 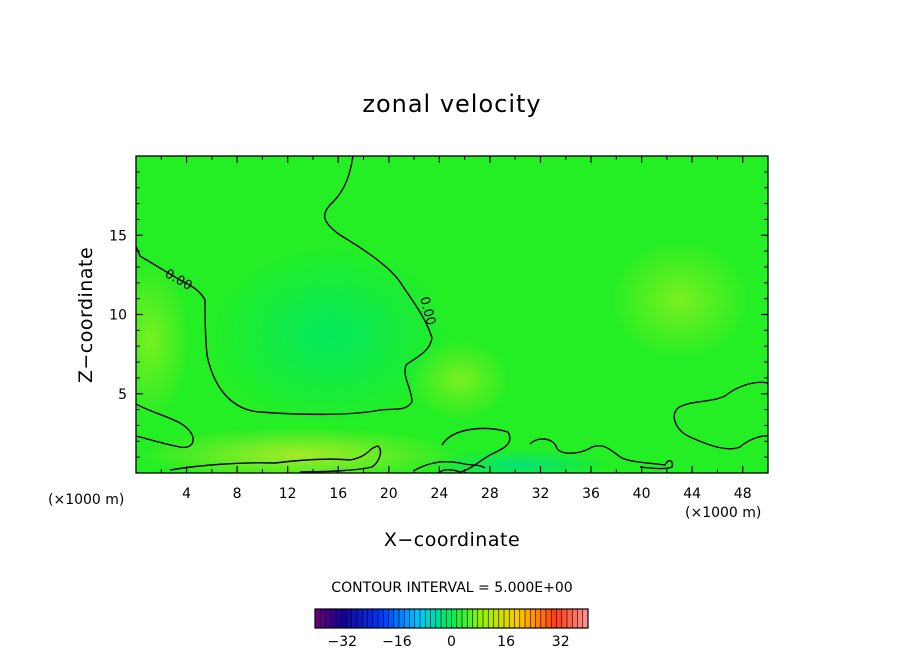 I want to click on x-unit-label: (×1000 m), so click(x=723, y=513).